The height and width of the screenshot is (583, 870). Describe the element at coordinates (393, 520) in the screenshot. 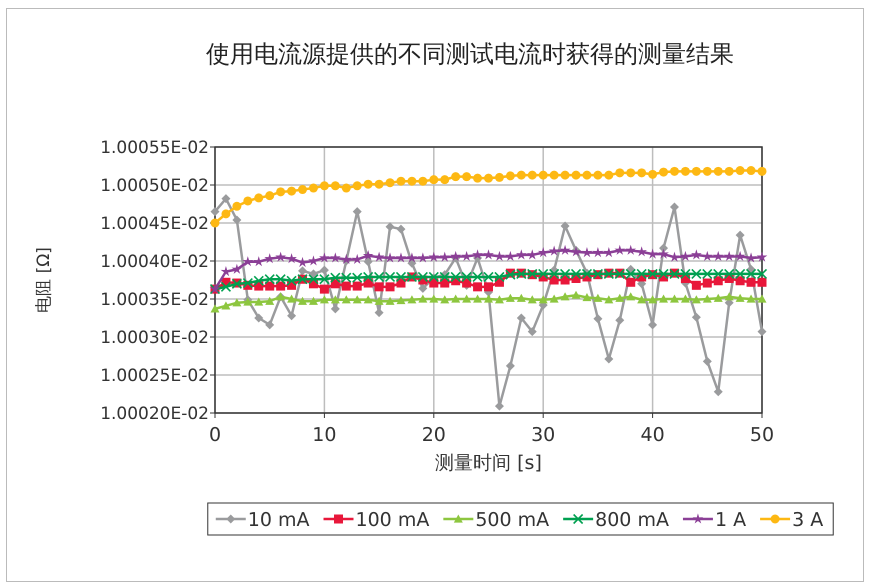

I see `legend-label: 100 mA` at that location.